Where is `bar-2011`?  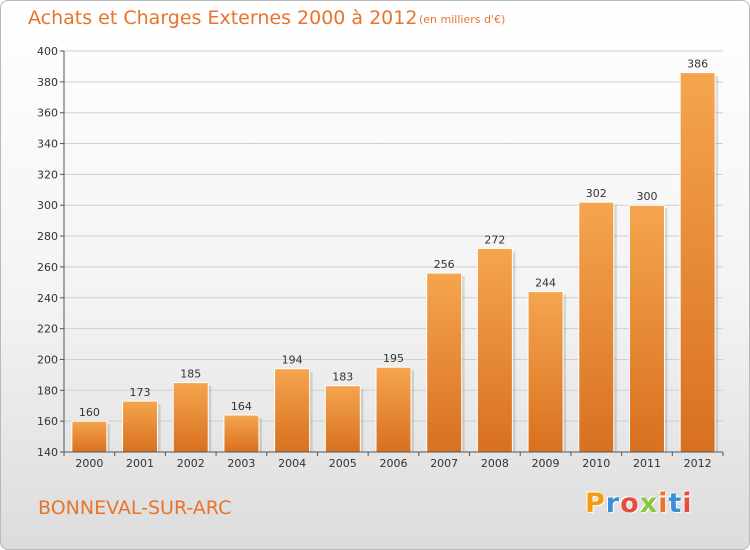 bar-2011 is located at coordinates (646, 328).